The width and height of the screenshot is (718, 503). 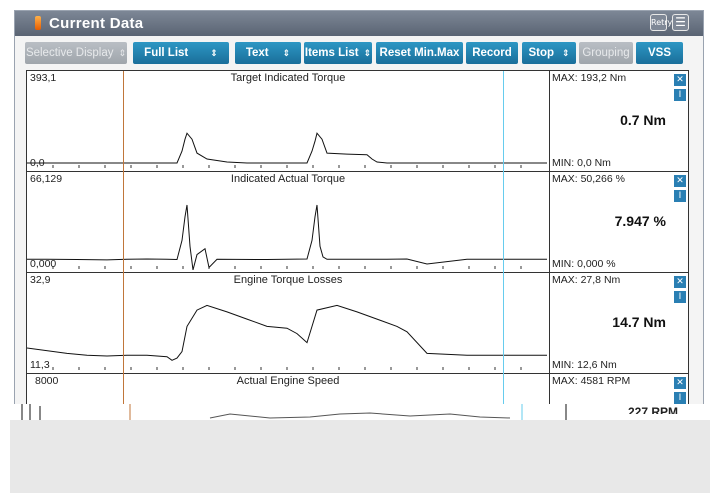 I want to click on current-value: 14.7 Nm, so click(x=639, y=322).